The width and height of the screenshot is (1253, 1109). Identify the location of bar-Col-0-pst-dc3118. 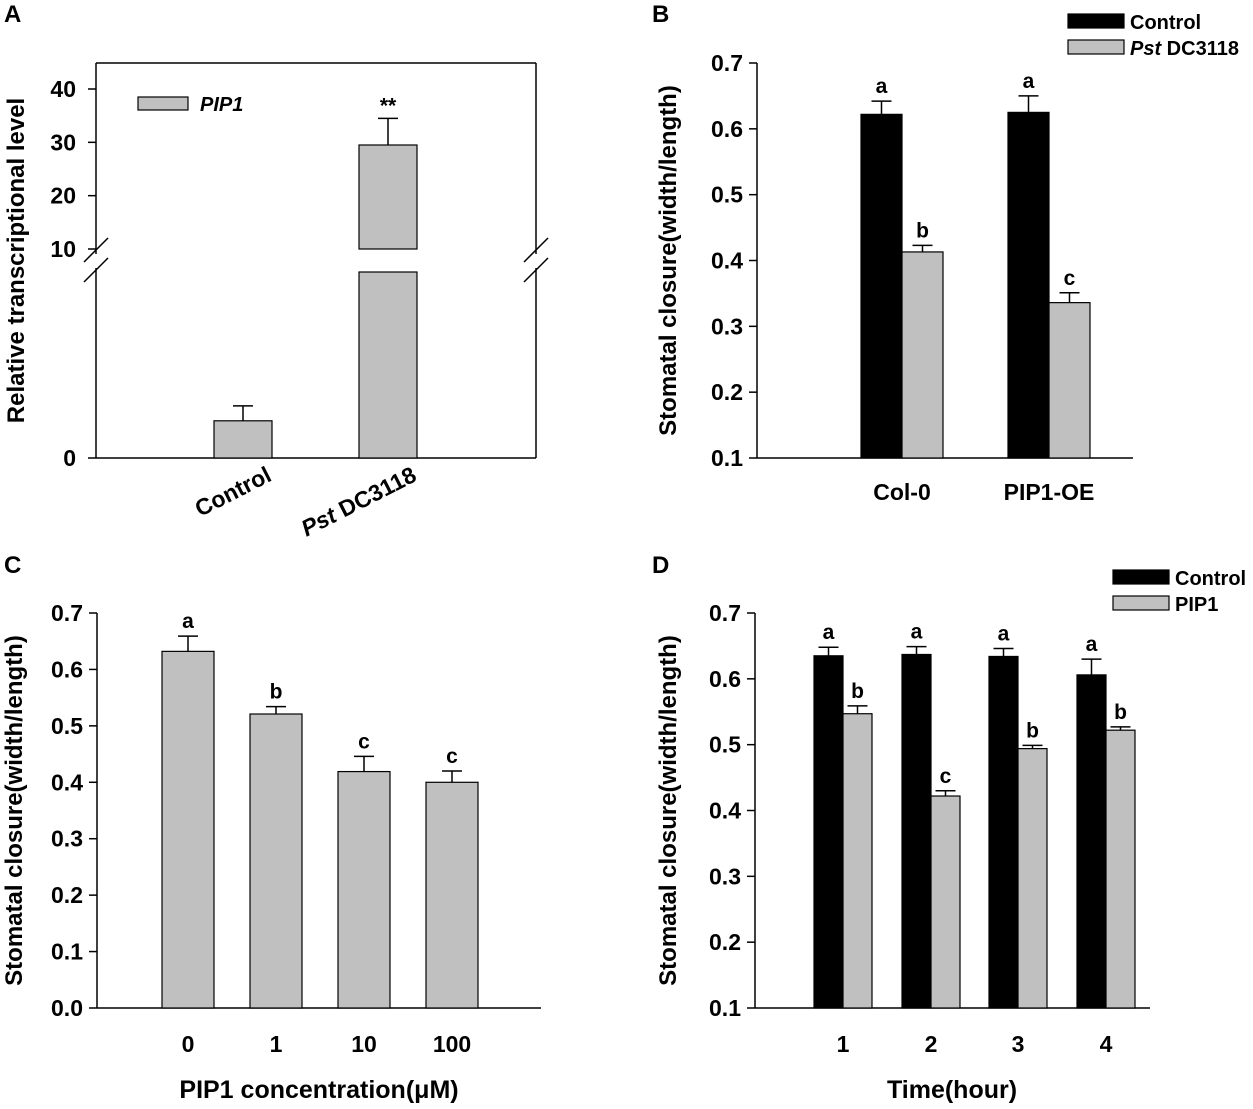
(922, 355).